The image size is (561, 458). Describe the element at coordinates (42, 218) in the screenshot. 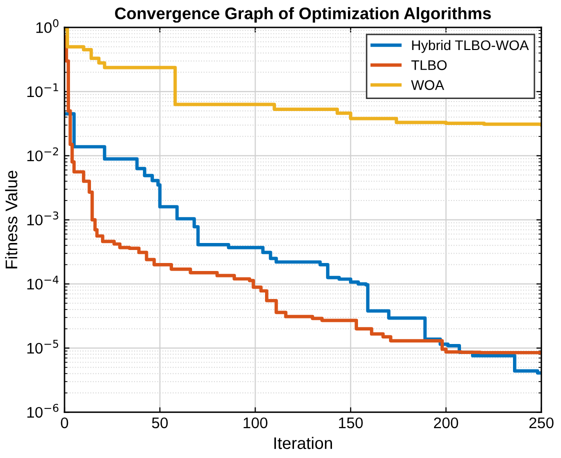

I see `y-tick-label: 10$^{−3}$` at that location.